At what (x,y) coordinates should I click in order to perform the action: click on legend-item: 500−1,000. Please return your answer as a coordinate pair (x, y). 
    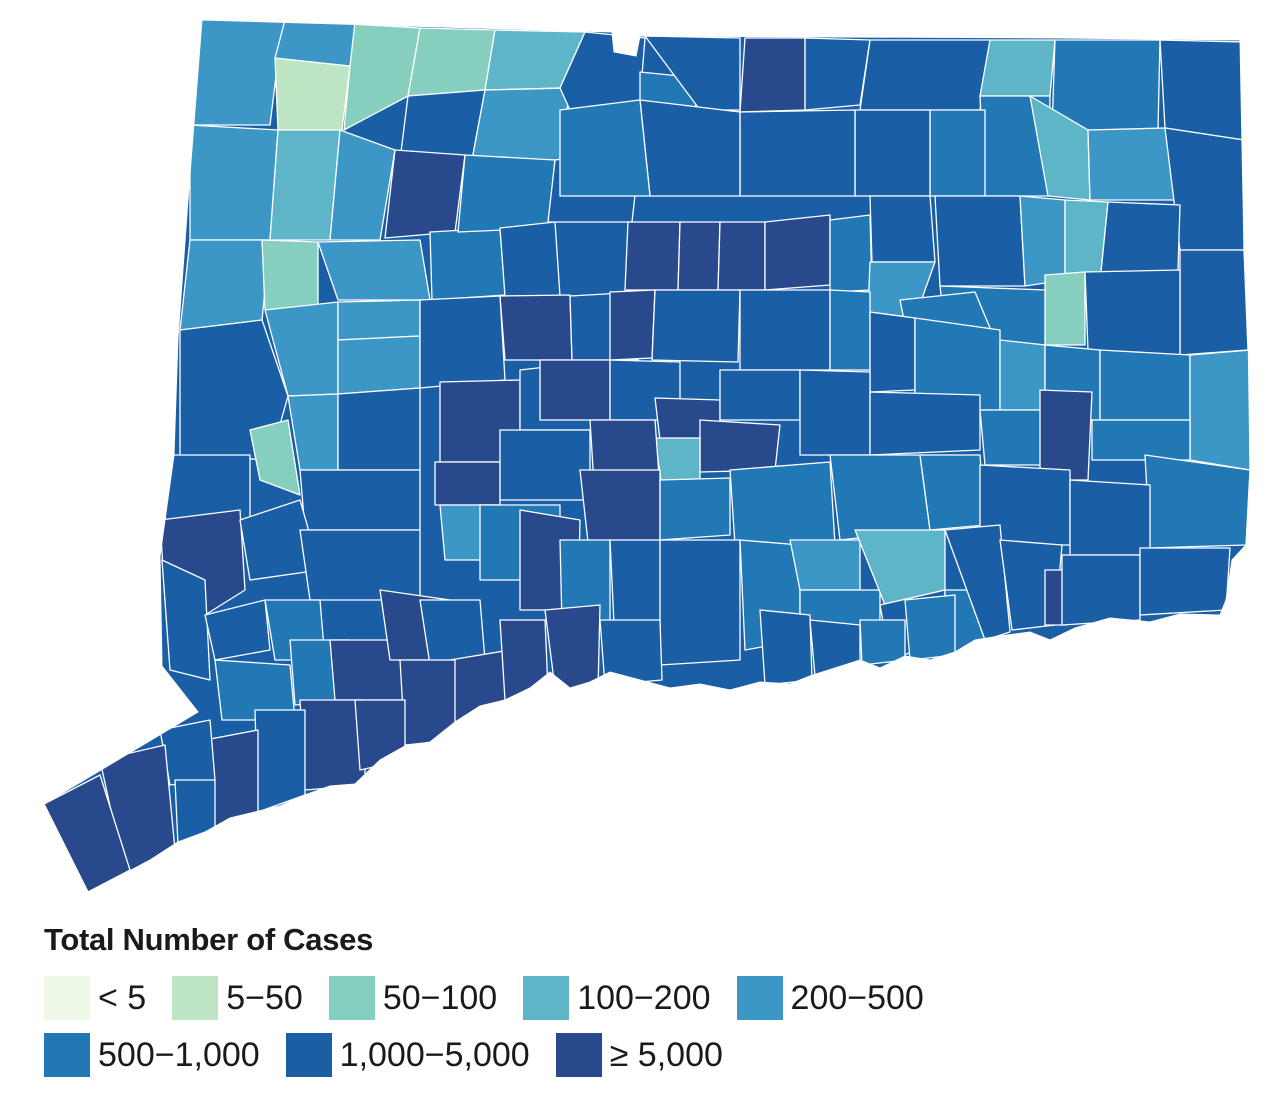
    Looking at the image, I should click on (152, 1055).